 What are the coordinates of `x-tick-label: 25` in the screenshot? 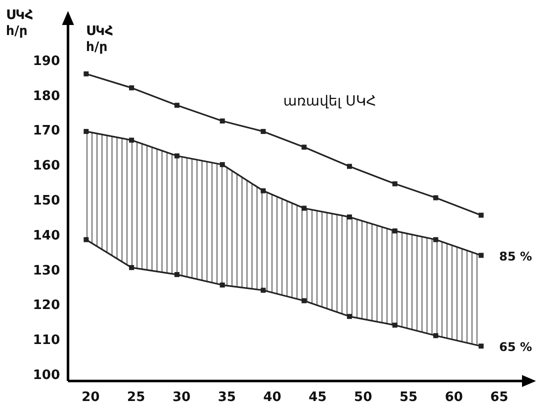 It's located at (136, 397).